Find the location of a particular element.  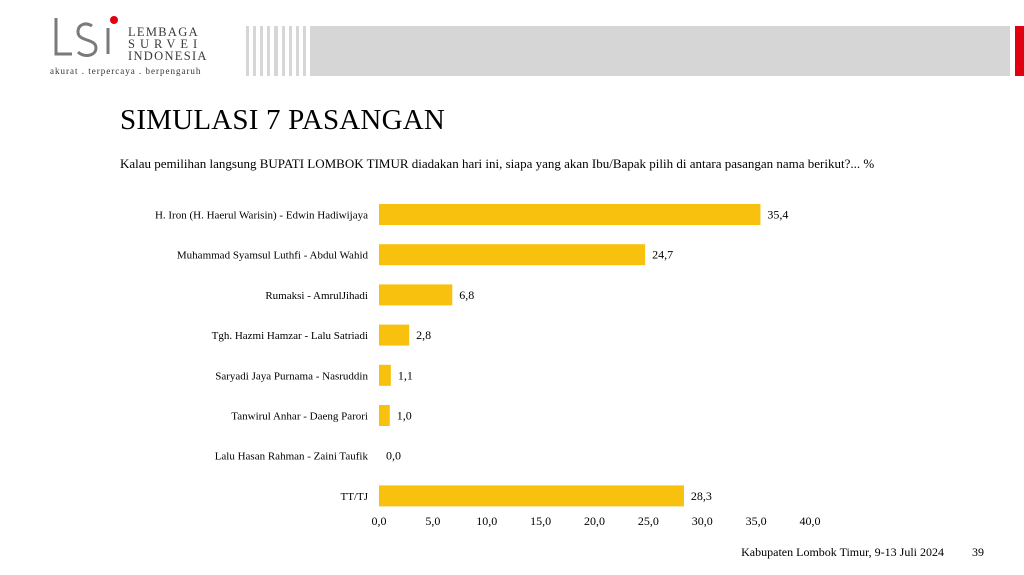

header-stripes is located at coordinates (276, 51).